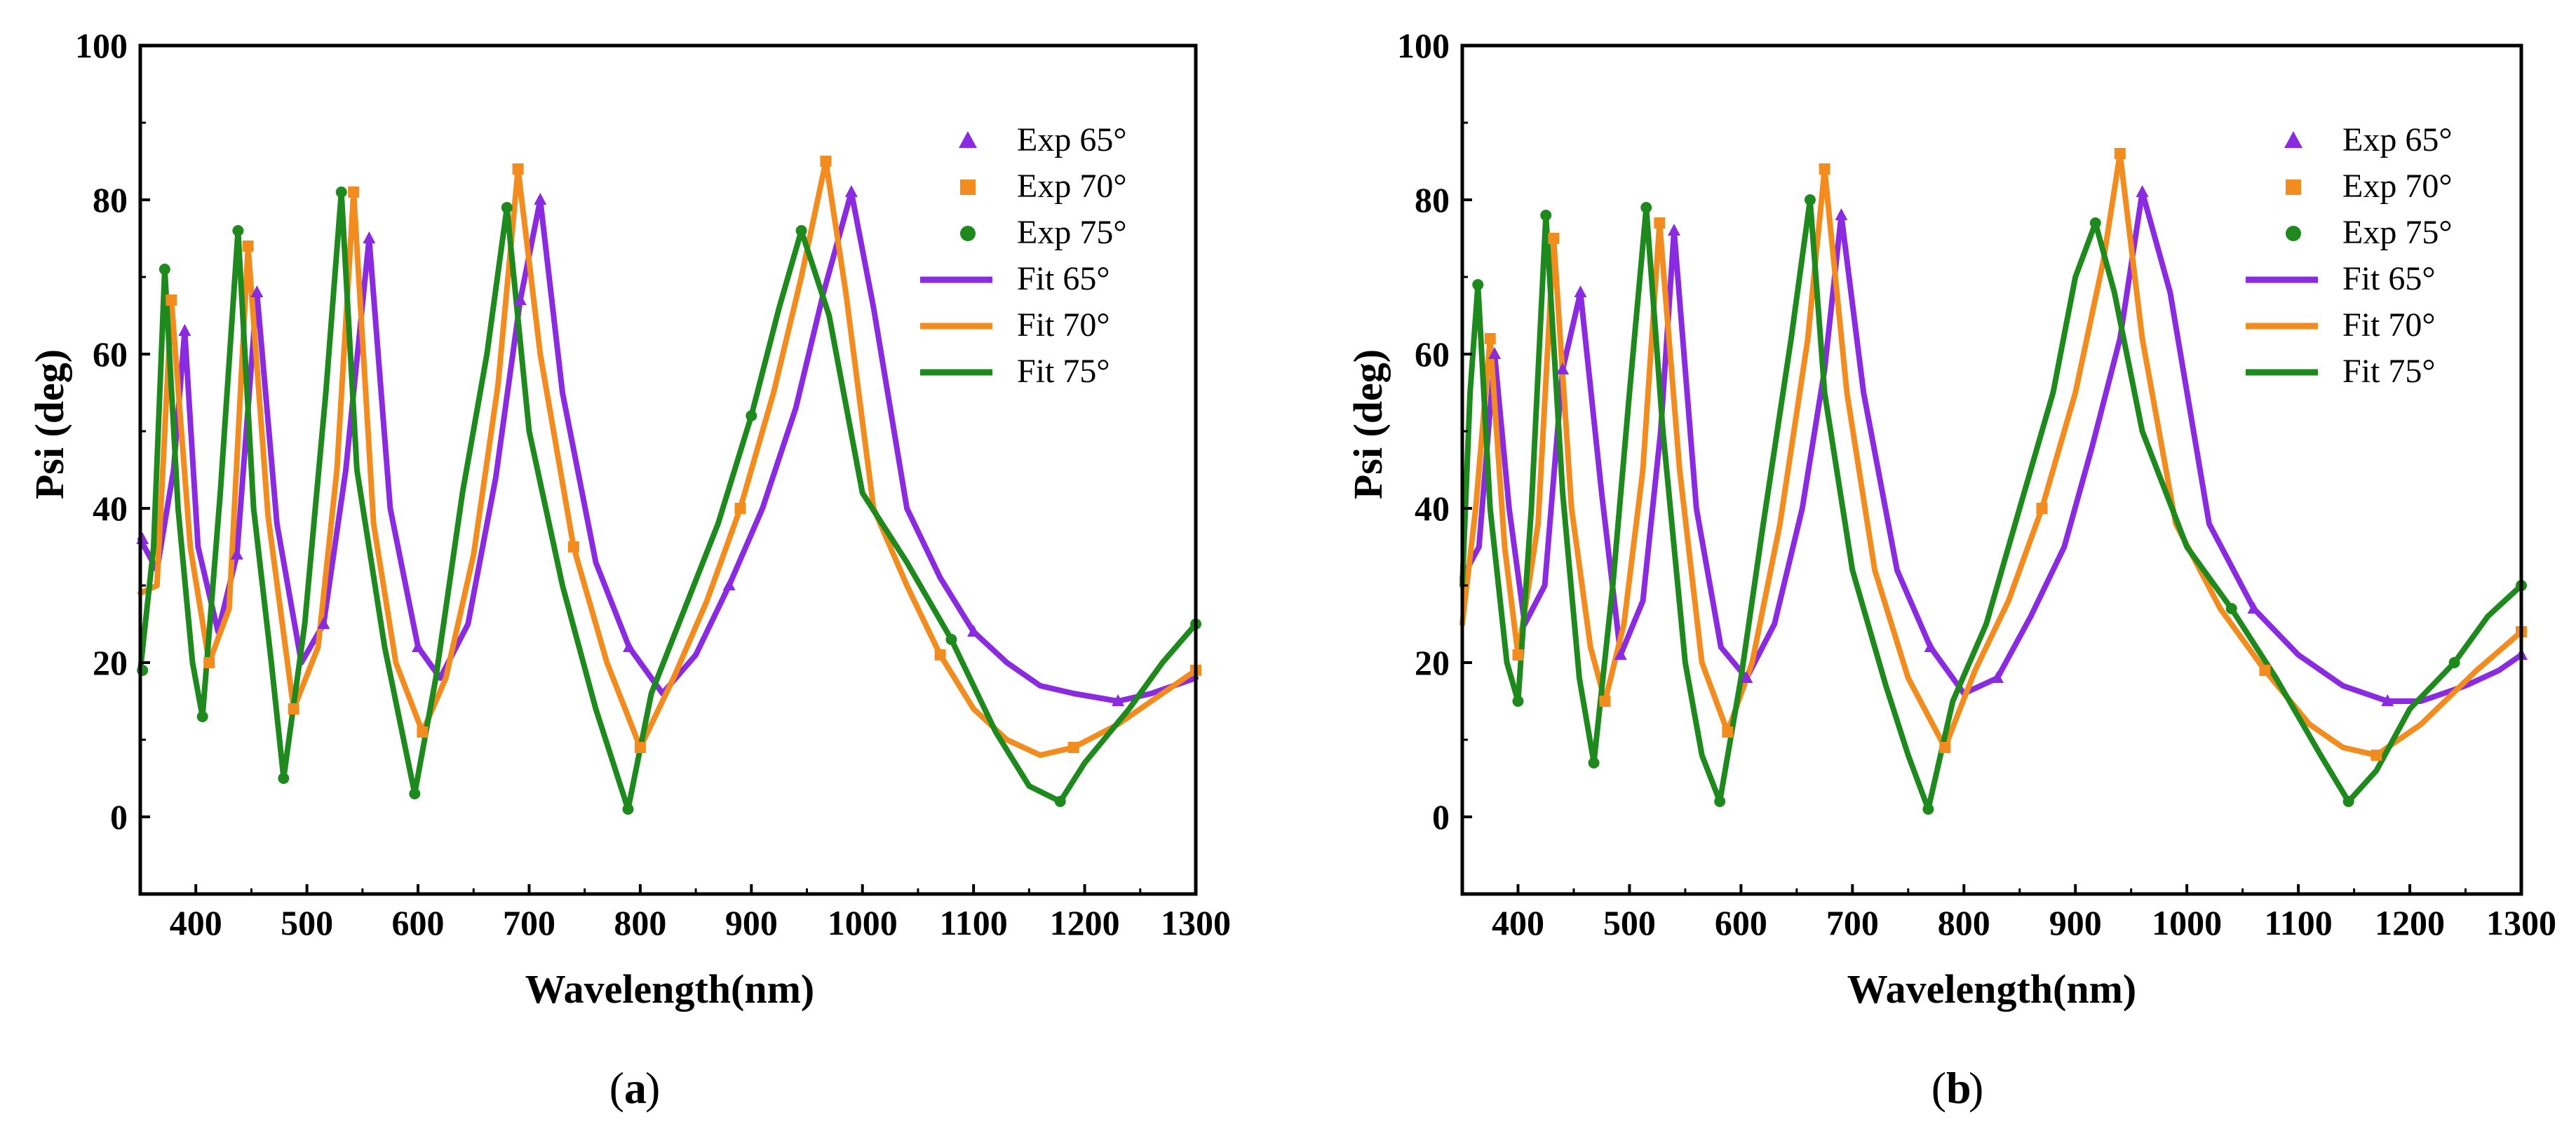 The height and width of the screenshot is (1131, 2576). What do you see at coordinates (110, 199) in the screenshot?
I see `panel-a-y-tick-label-80: 80` at bounding box center [110, 199].